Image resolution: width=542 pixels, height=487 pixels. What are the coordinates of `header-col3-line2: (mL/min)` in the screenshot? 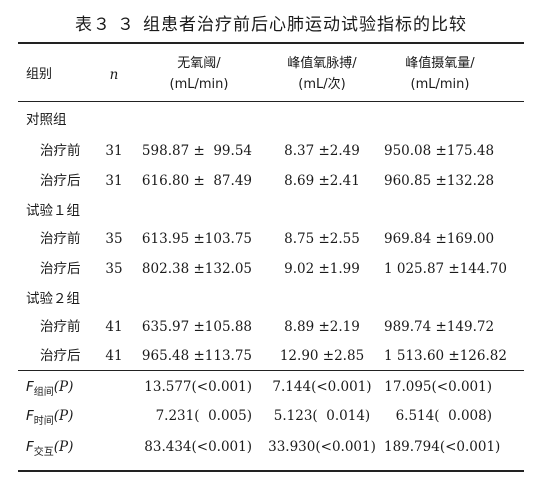 It's located at (199, 84).